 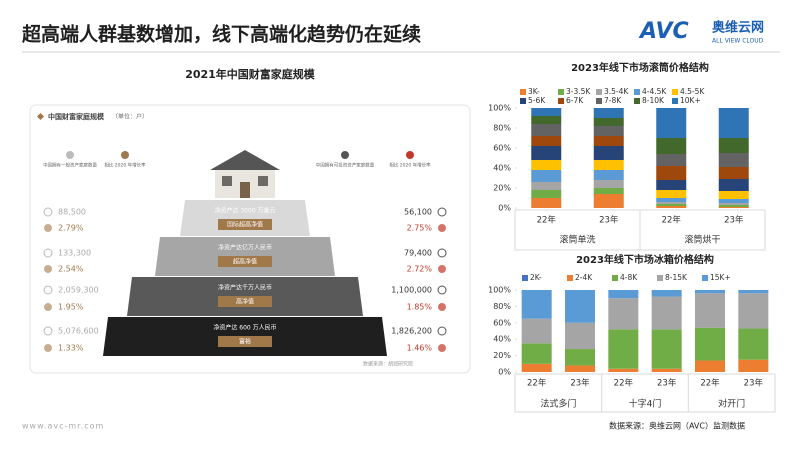 I want to click on legend-label: 相比 2020 年增长率, so click(x=410, y=165).